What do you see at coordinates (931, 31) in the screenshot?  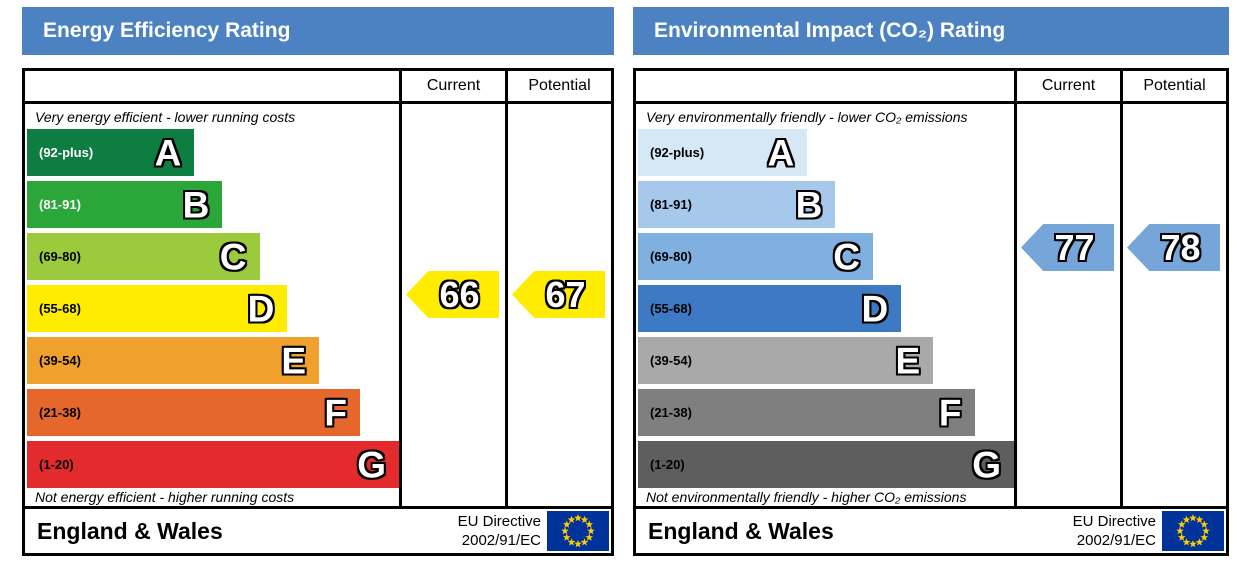 I see `panel-title: Environmental Impact (CO₂) Rating` at bounding box center [931, 31].